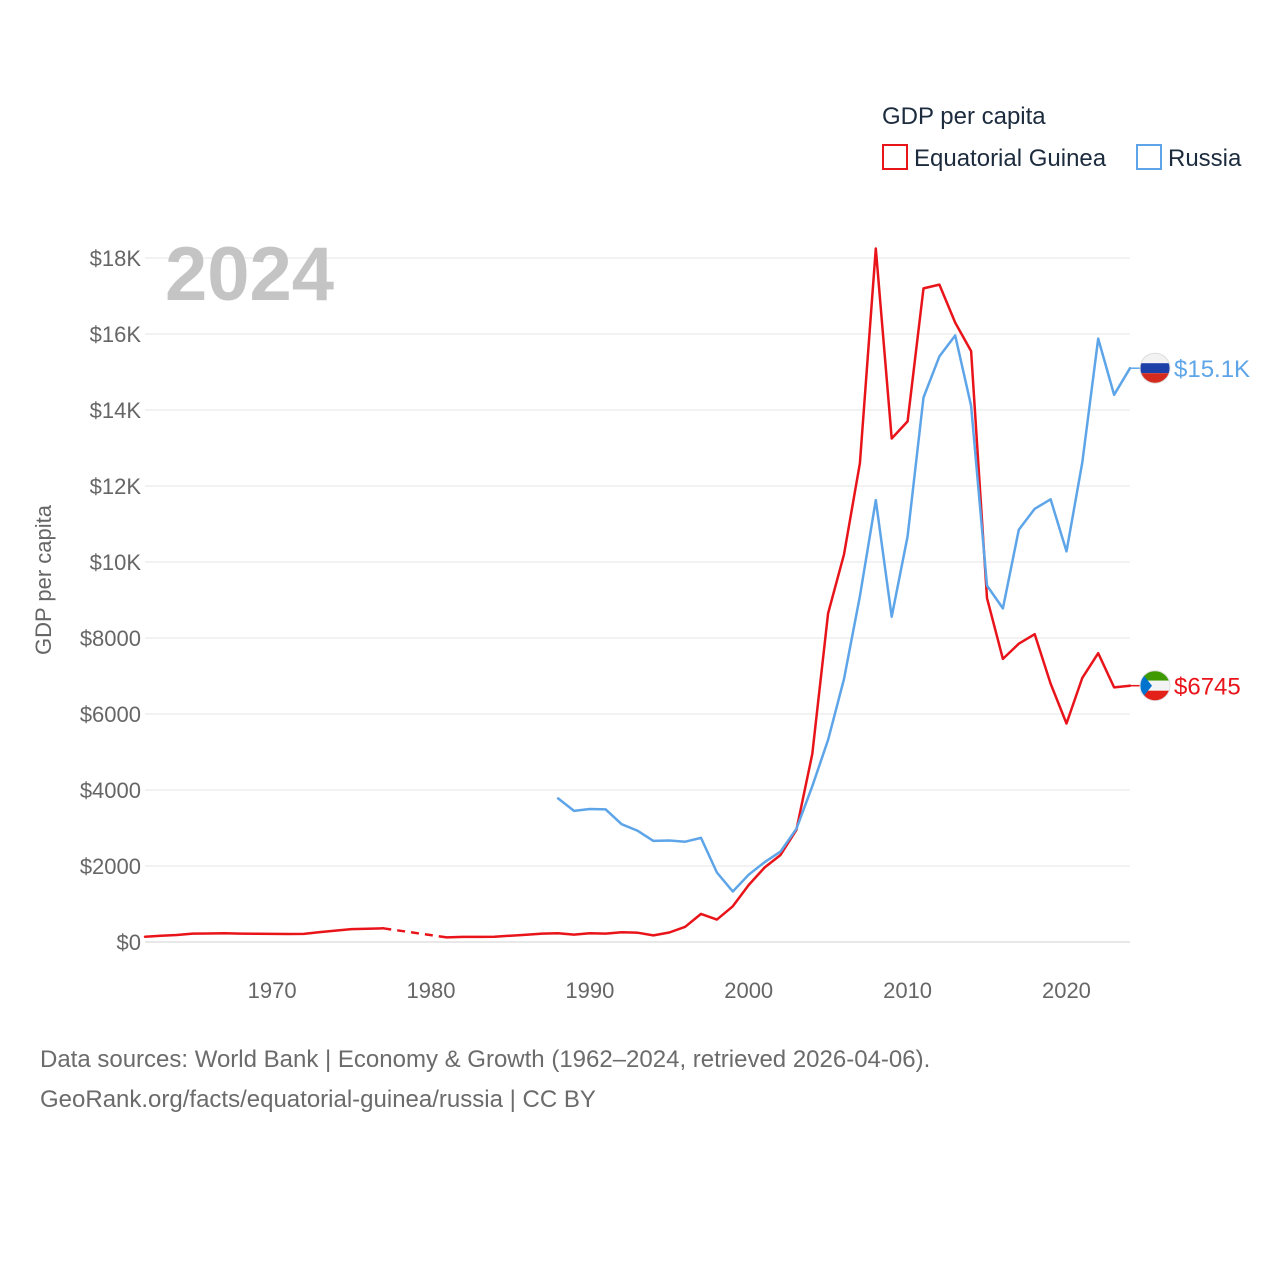 This screenshot has width=1280, height=1280. Describe the element at coordinates (116, 334) in the screenshot. I see `y-tick-label: $16K` at that location.